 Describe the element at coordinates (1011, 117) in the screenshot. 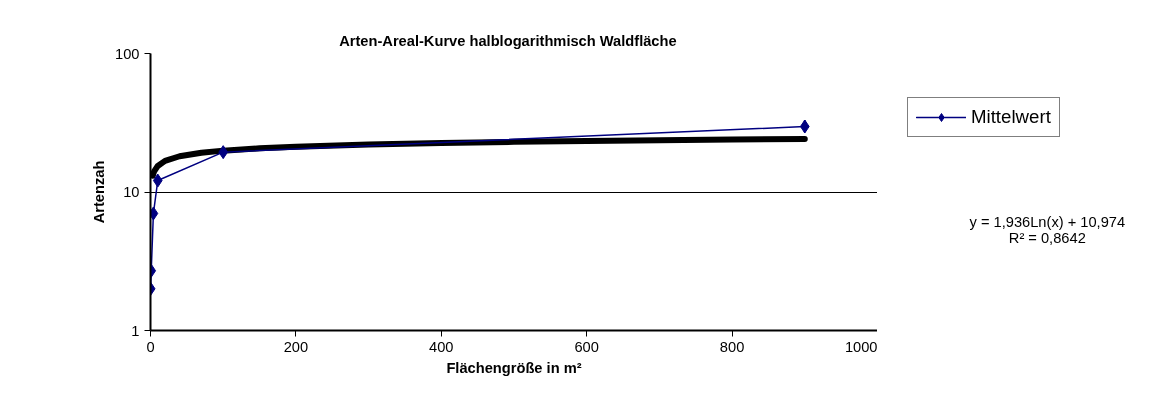

I see `legend-label: Mittelwert` at that location.